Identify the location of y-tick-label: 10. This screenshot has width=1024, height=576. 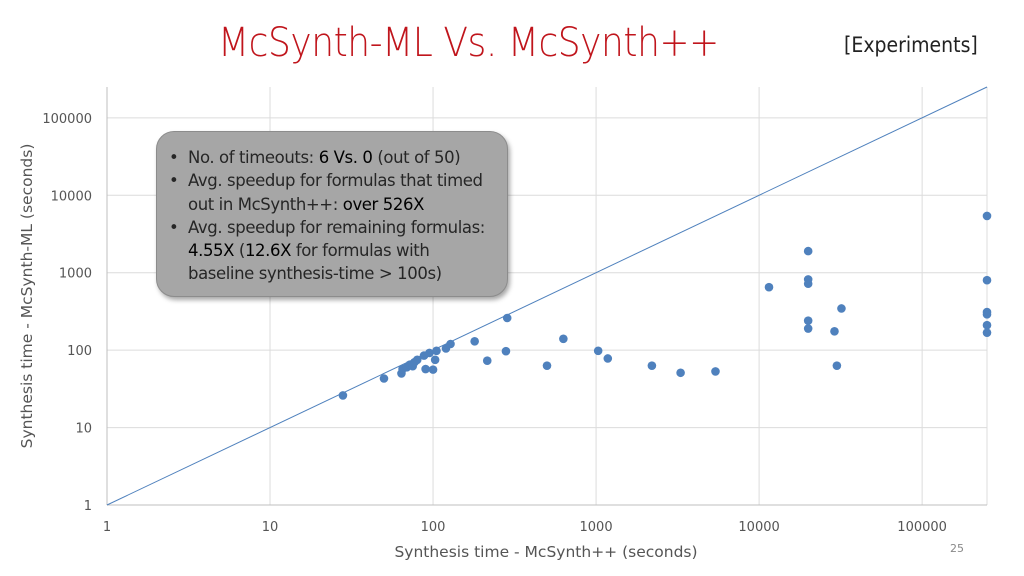
(83, 429).